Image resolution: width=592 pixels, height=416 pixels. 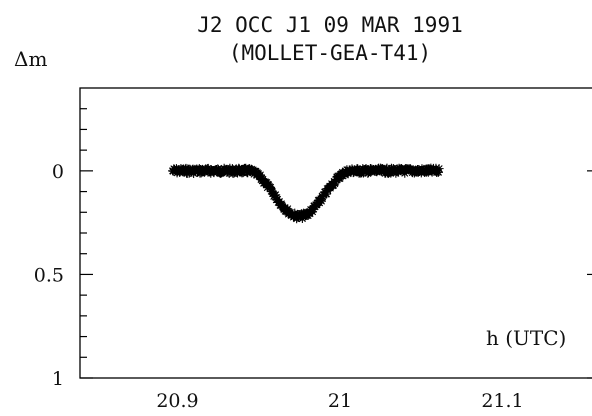 I want to click on chart-subtitle: (MOLLET-GEA-T41), so click(x=330, y=53).